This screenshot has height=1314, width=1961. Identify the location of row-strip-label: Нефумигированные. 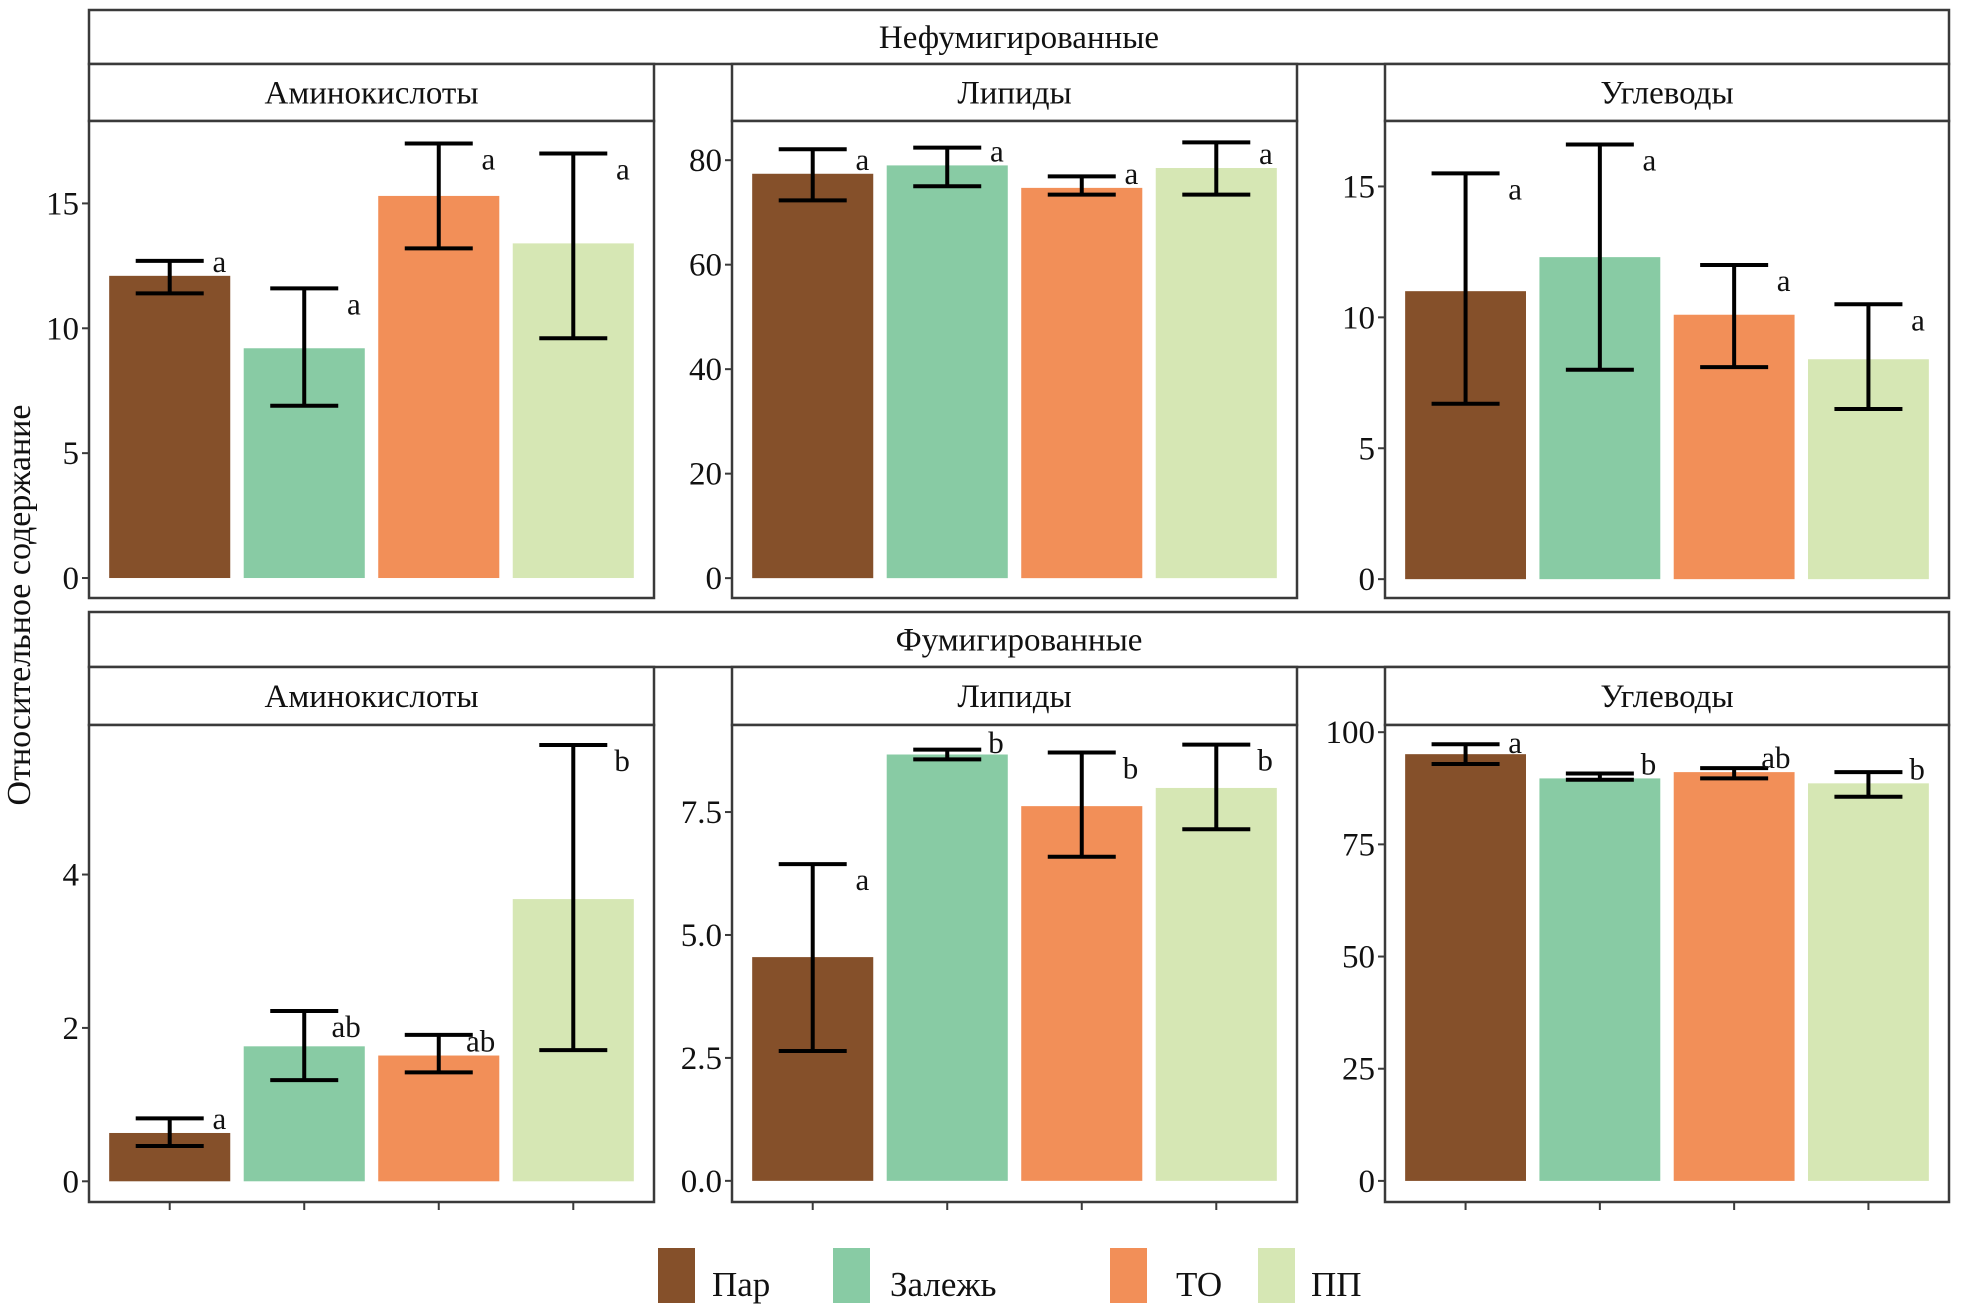
(1019, 38).